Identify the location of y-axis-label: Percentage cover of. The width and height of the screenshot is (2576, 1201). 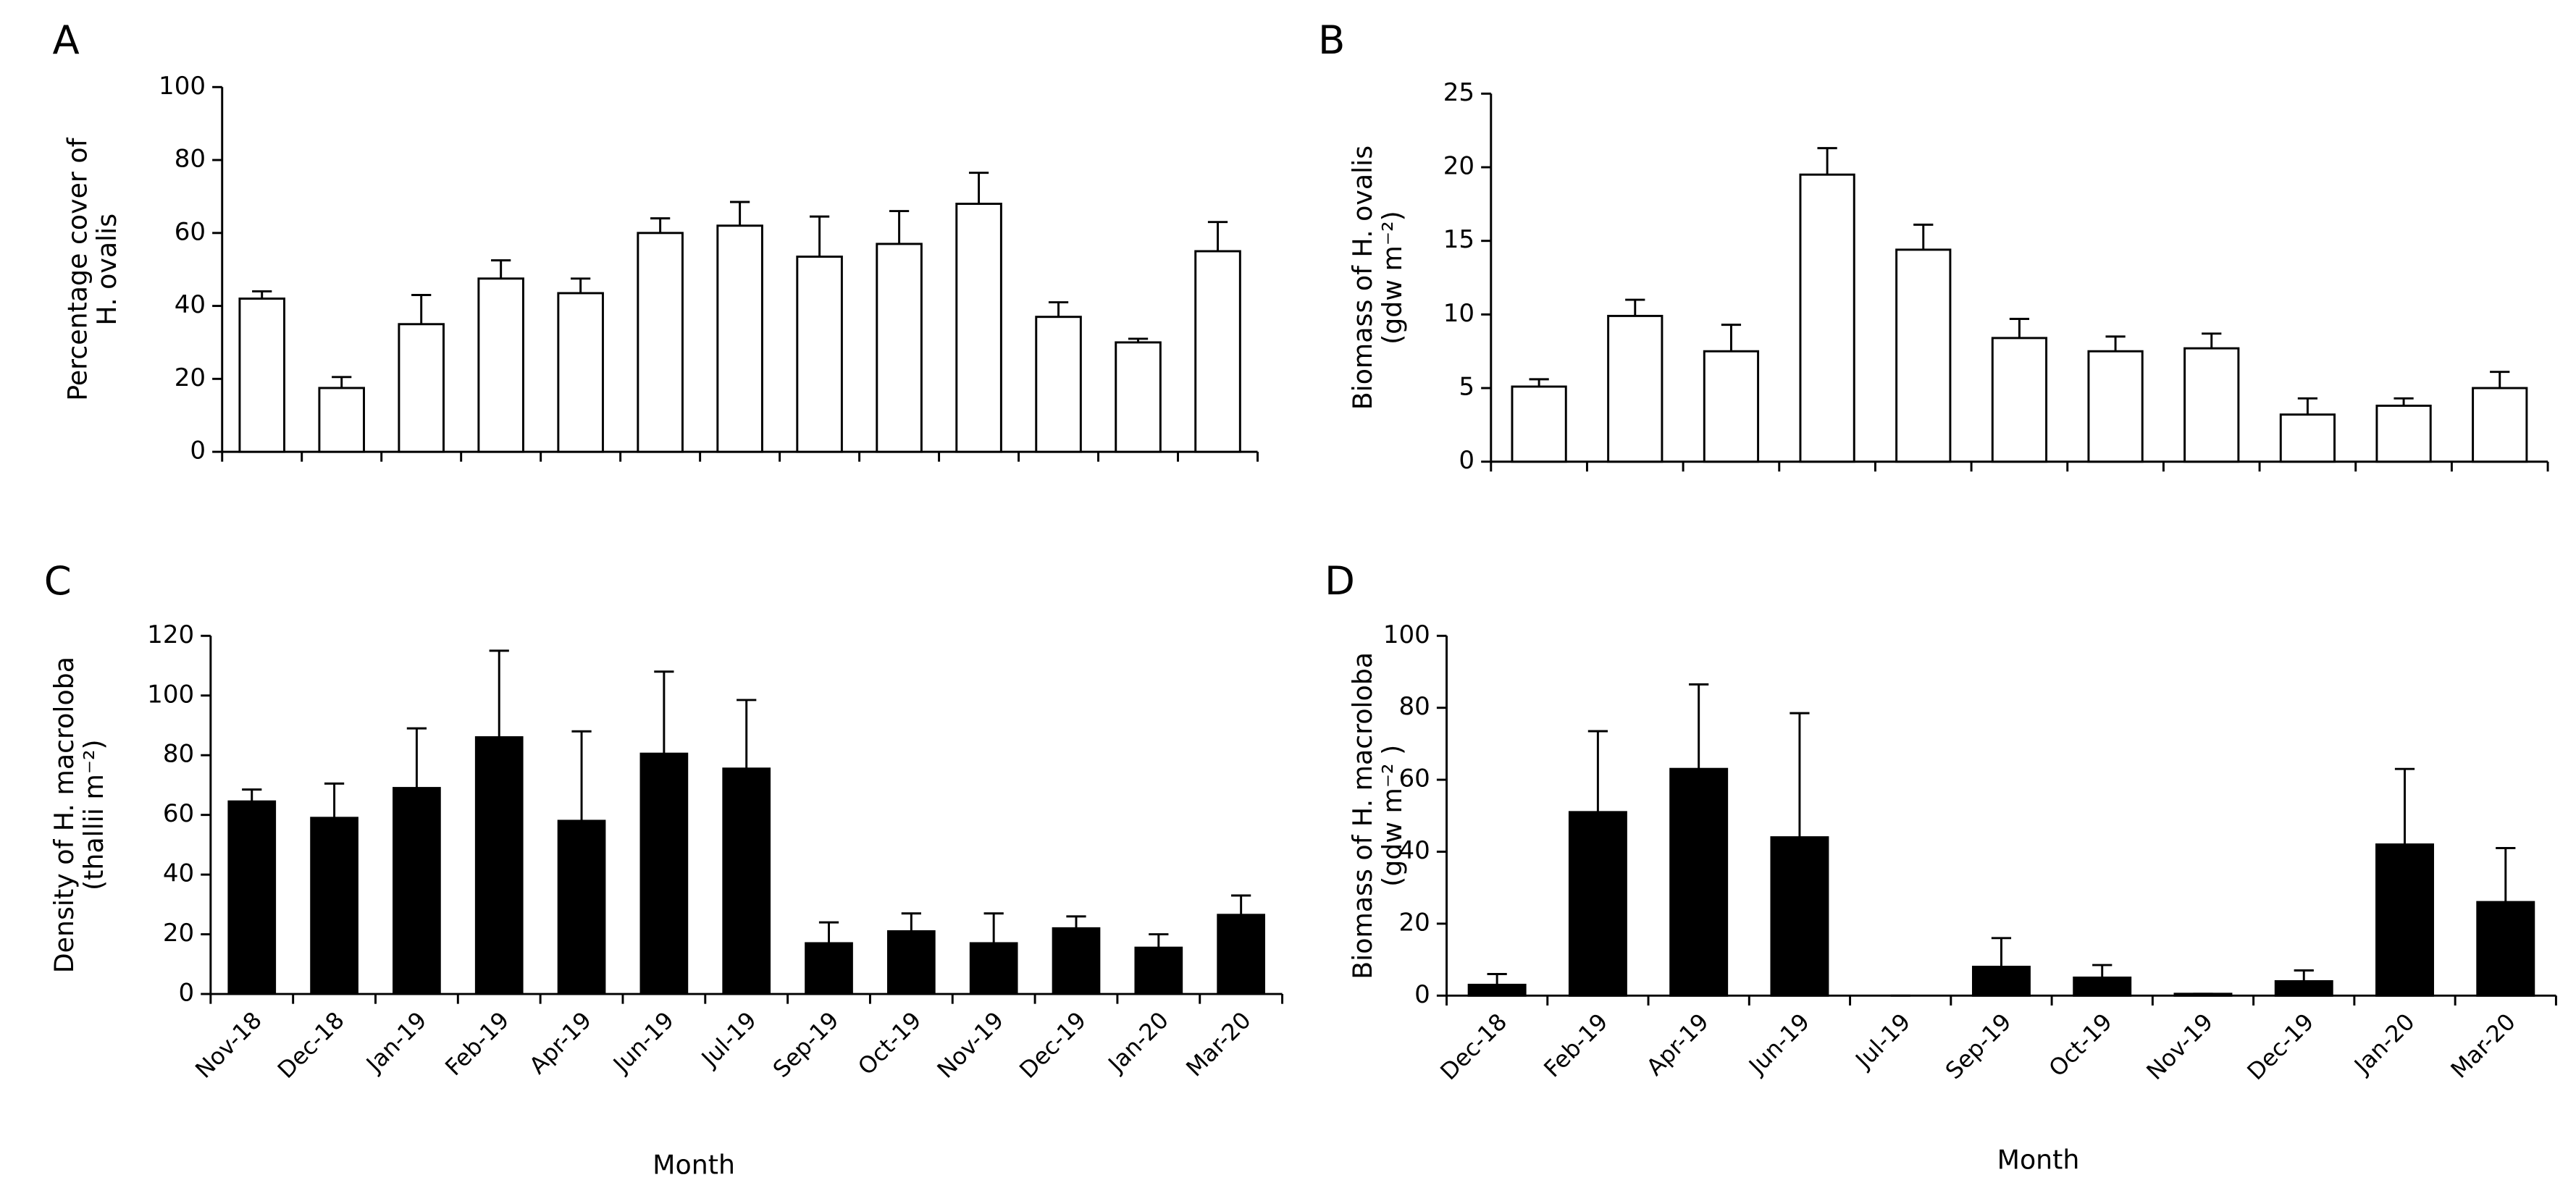
(77, 268).